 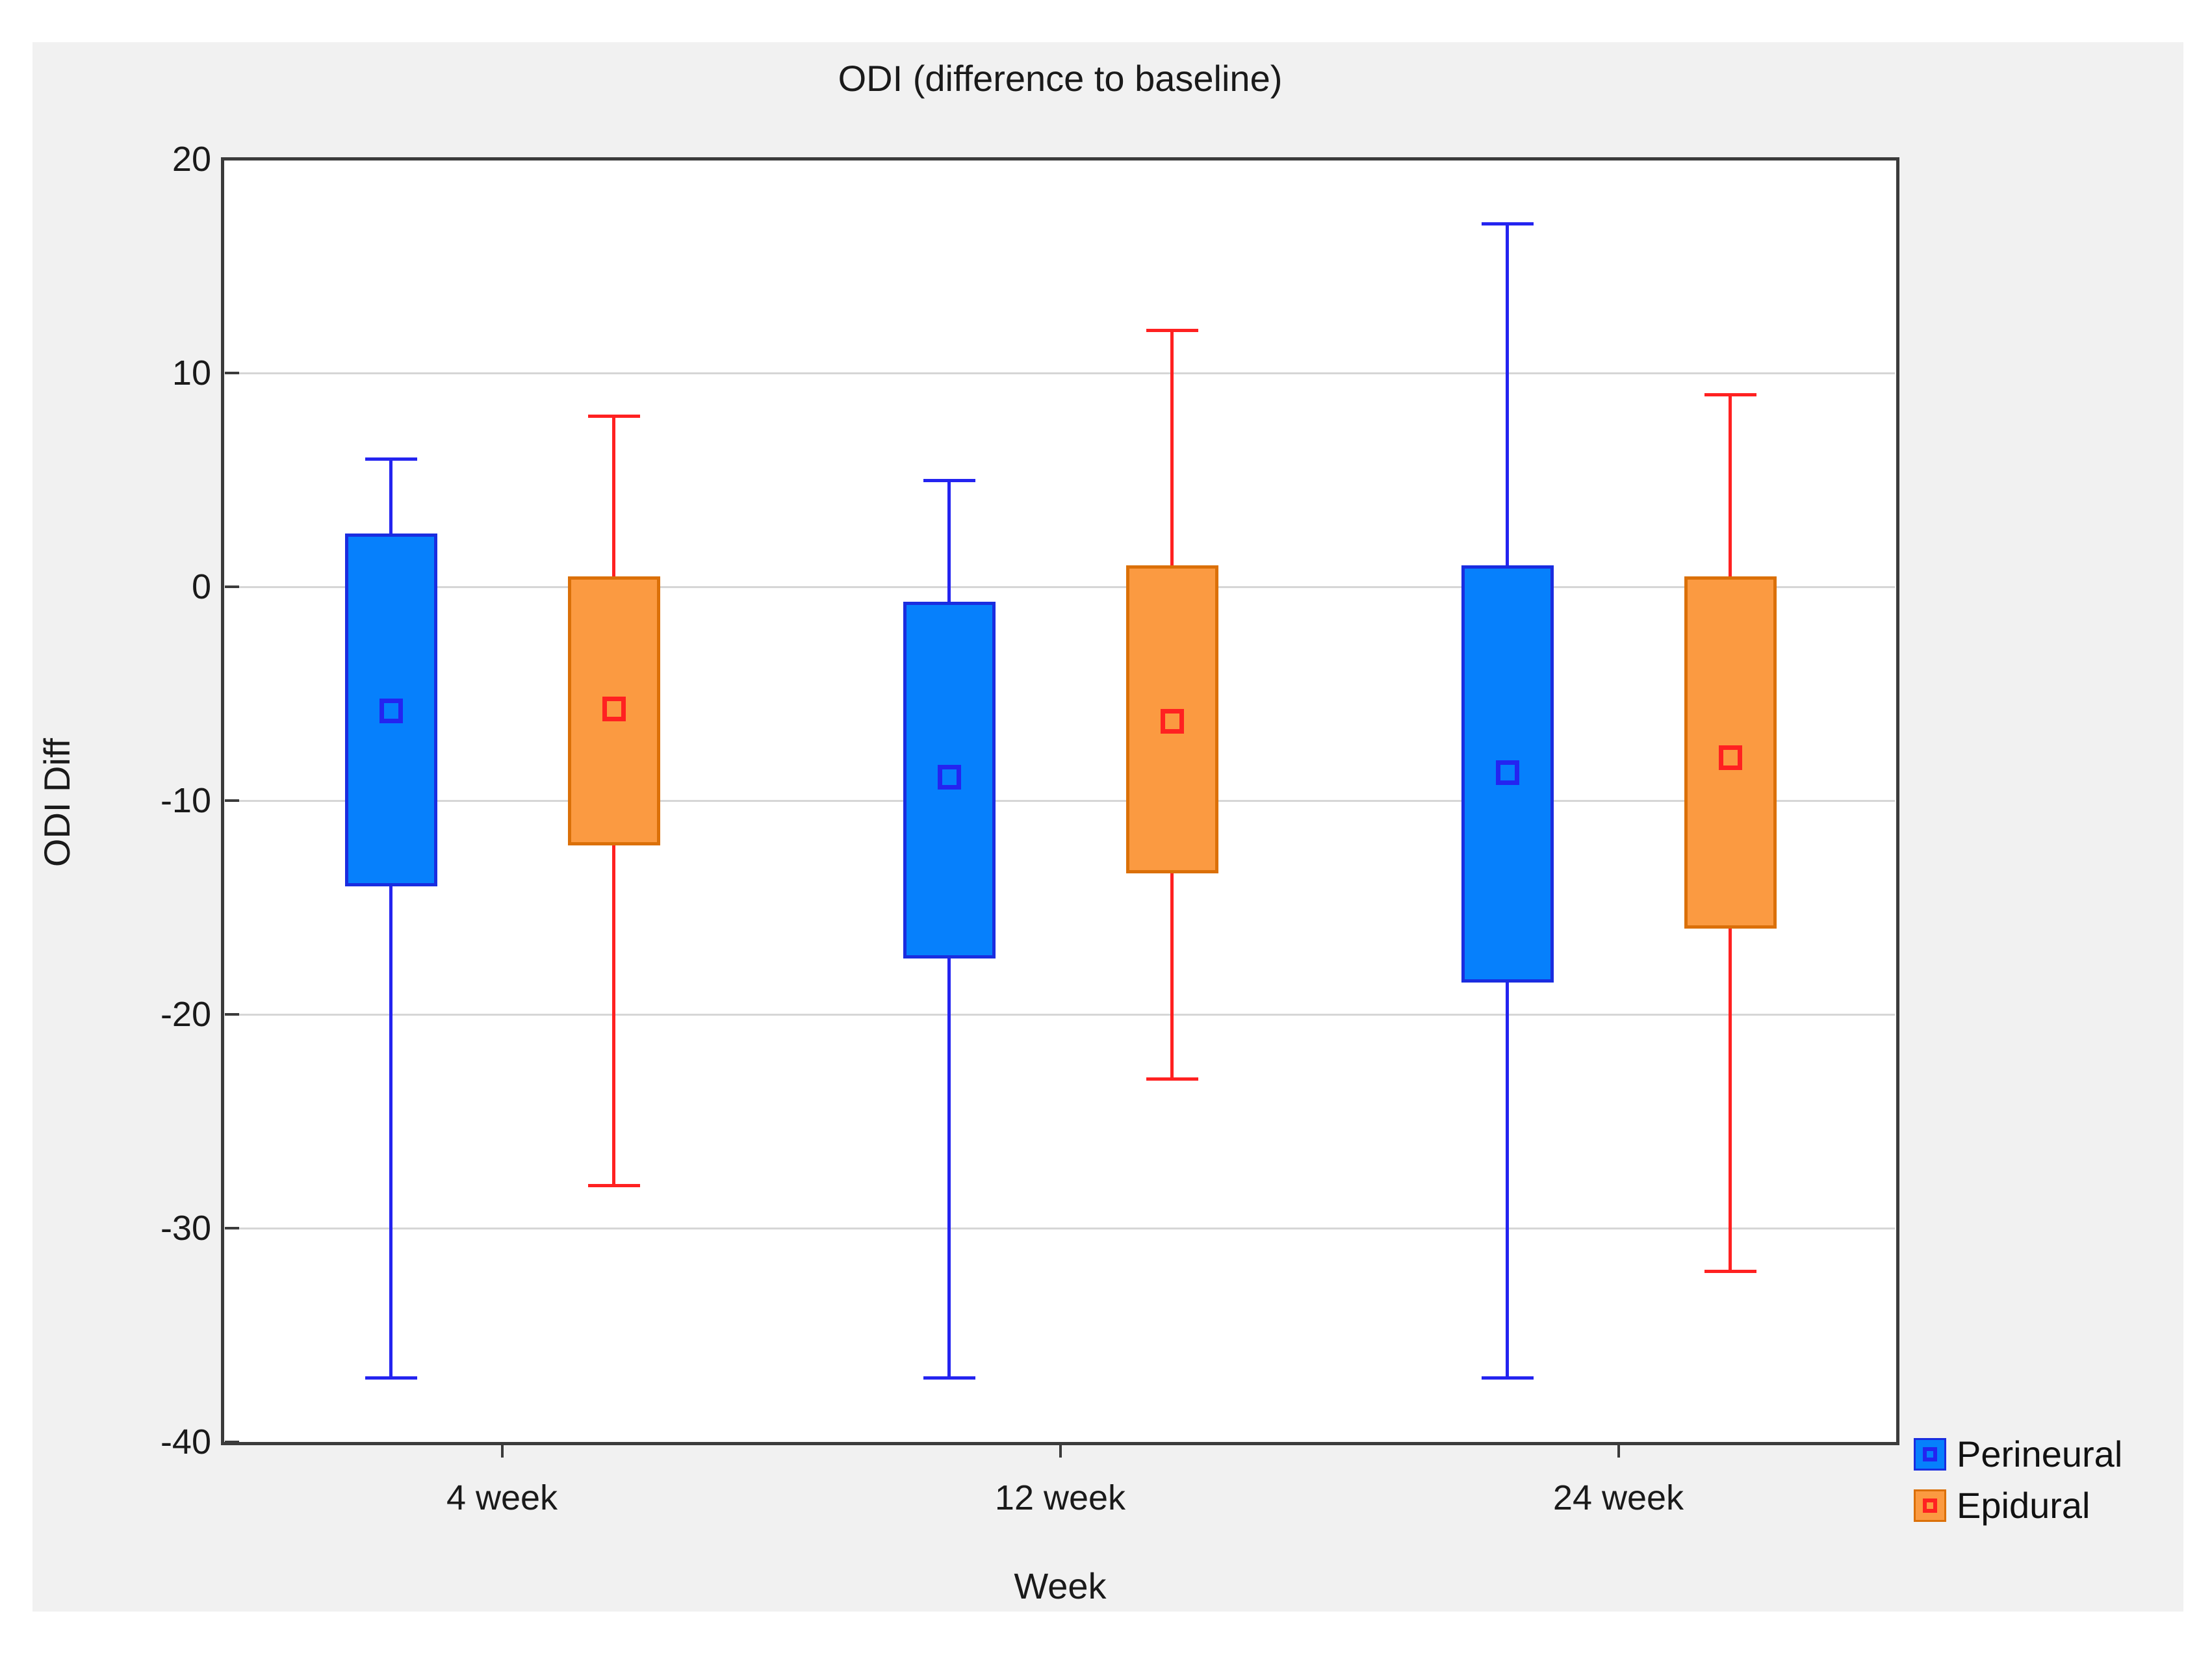 I want to click on gridline-y--10, so click(x=1060, y=801).